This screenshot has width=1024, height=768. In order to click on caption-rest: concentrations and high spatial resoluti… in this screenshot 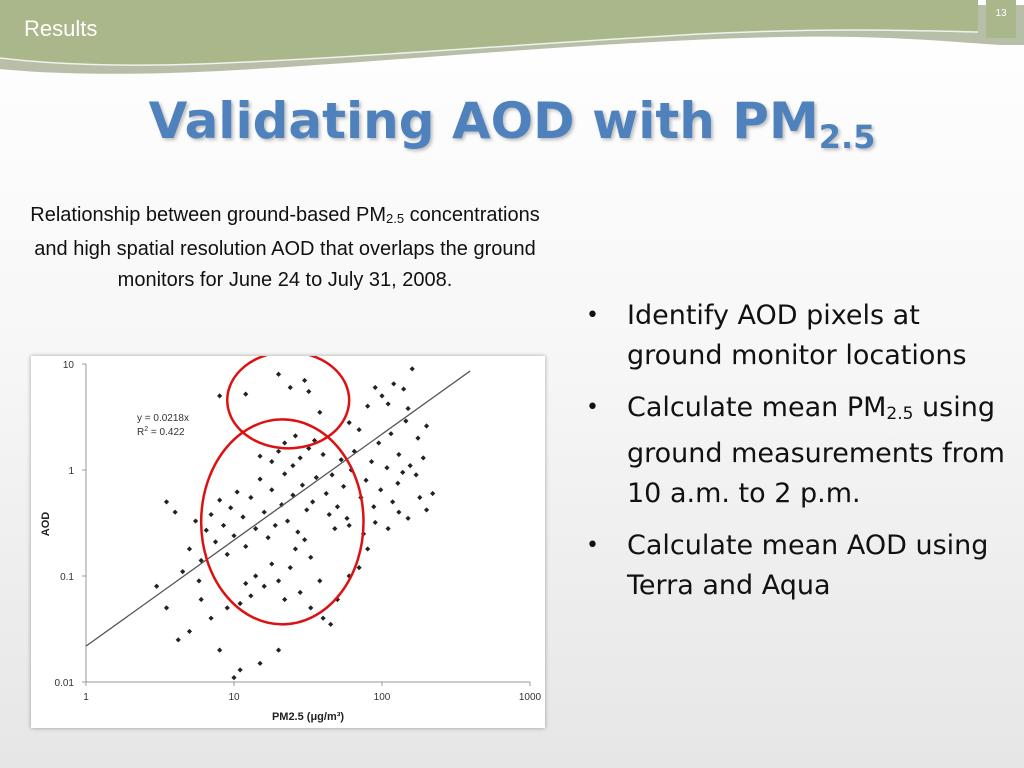, I will do `click(287, 247)`.